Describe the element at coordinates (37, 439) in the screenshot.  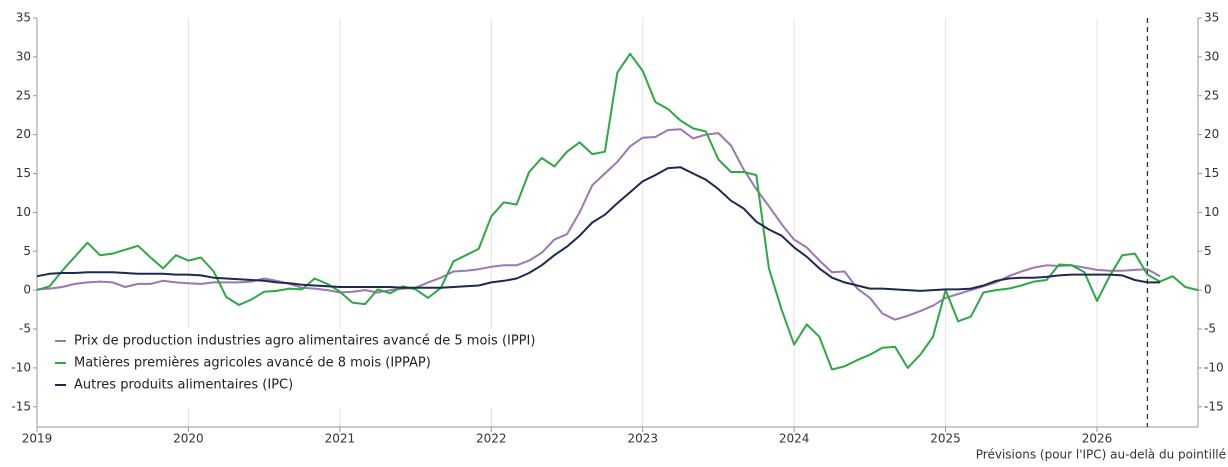
I see `x-tick-label: 2019` at that location.